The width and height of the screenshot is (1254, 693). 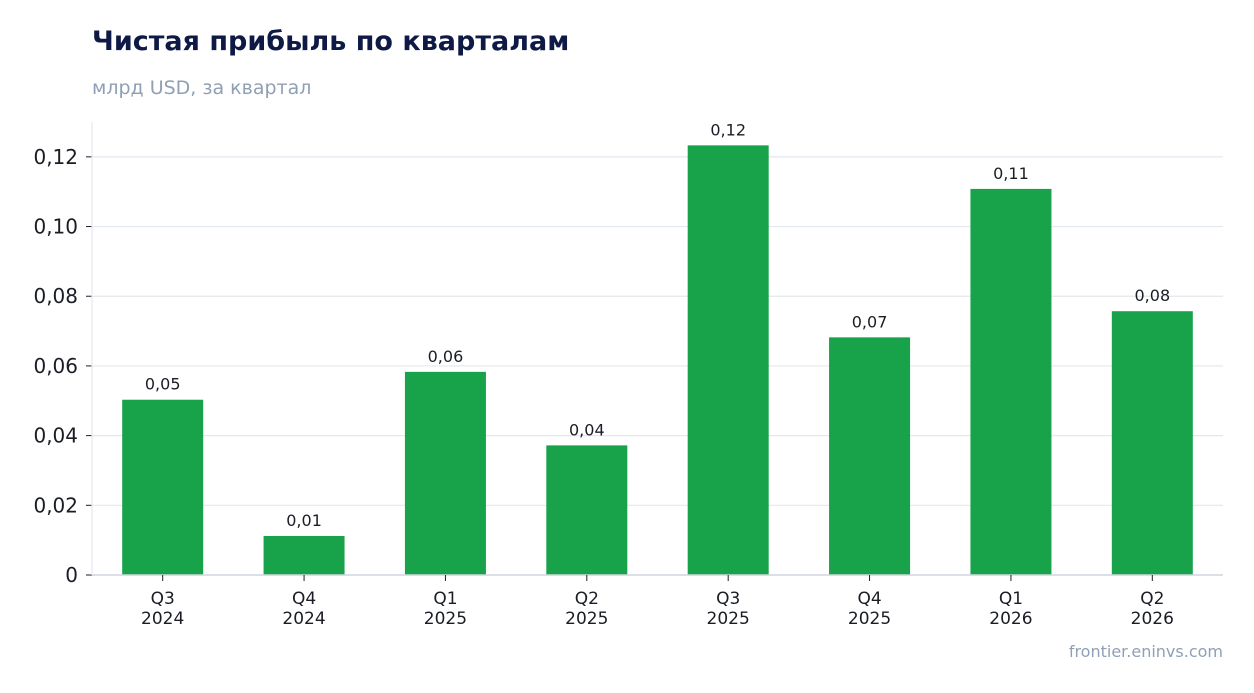 What do you see at coordinates (55, 296) in the screenshot?
I see `y-tick-label: 0,08` at bounding box center [55, 296].